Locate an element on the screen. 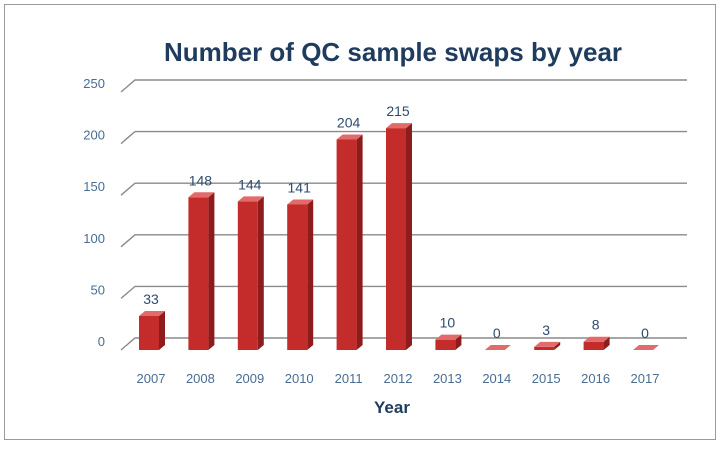 Image resolution: width=725 pixels, height=452 pixels. data-label: 141 is located at coordinates (300, 187).